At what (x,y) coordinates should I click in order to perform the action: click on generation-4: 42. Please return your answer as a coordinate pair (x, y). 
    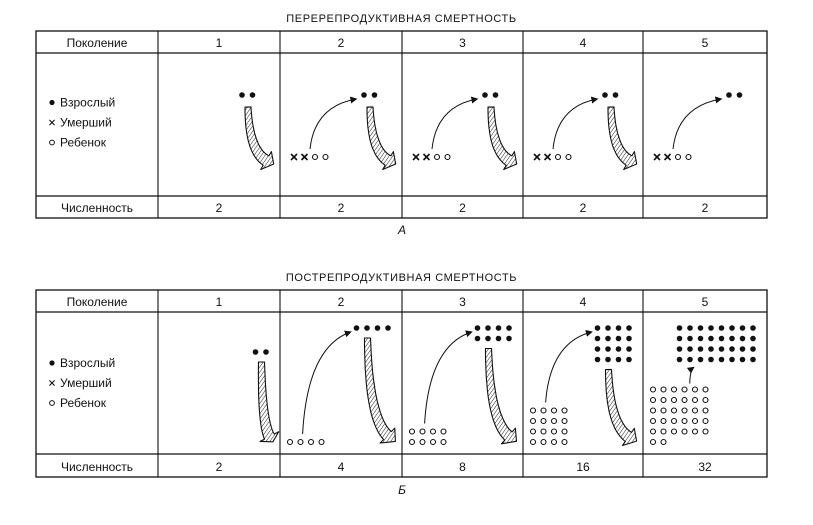
    Looking at the image, I should click on (585, 125).